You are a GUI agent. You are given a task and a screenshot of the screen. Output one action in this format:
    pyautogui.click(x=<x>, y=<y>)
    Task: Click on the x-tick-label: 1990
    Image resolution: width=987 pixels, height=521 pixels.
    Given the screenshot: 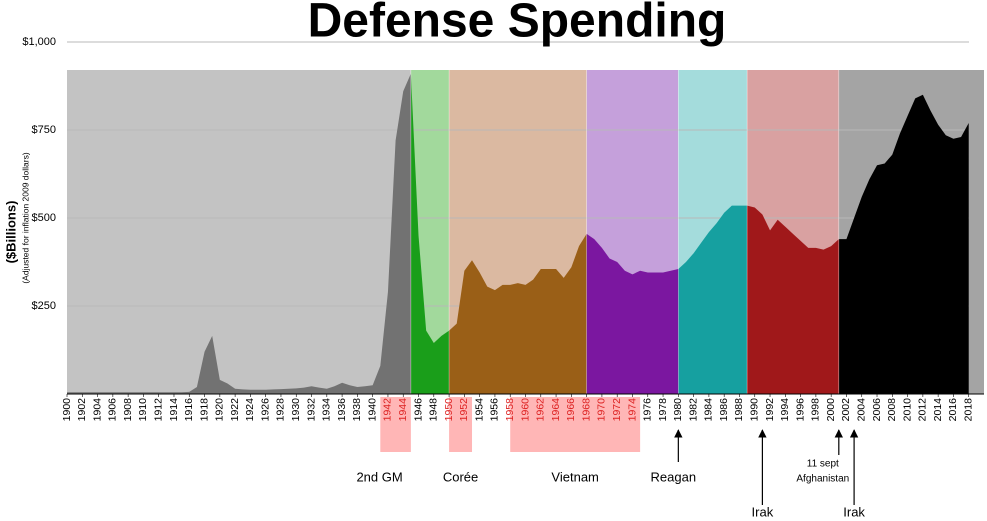 What is the action you would take?
    pyautogui.click(x=755, y=410)
    